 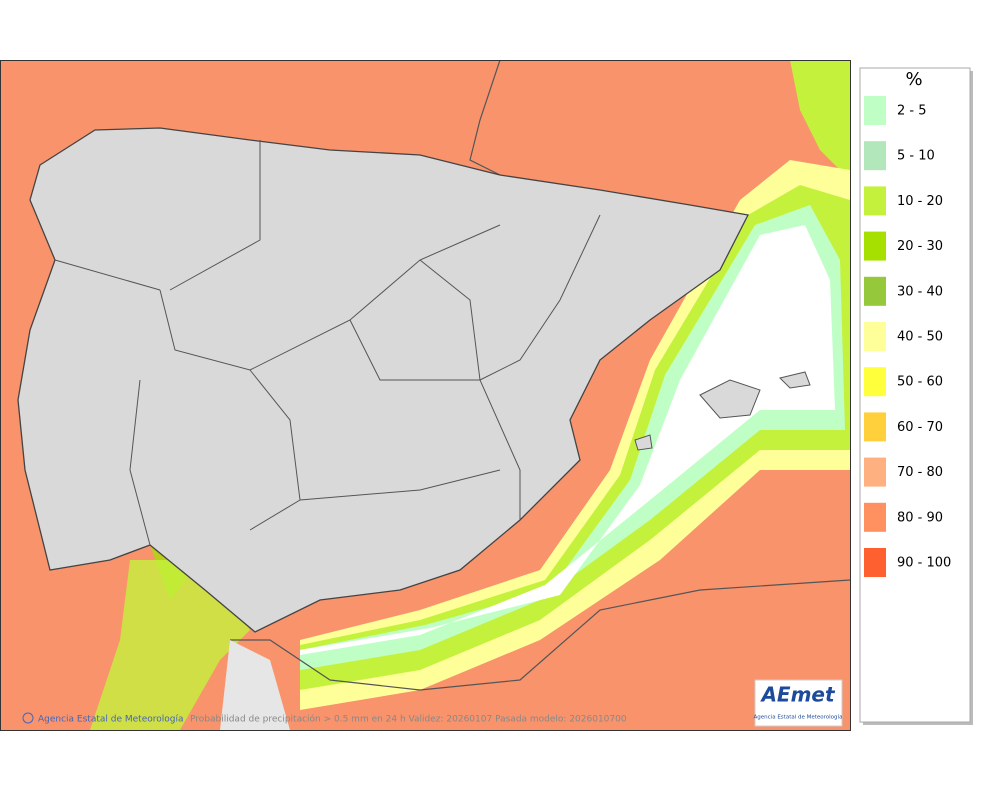 I want to click on legend-label: 2 - 5, so click(x=912, y=111).